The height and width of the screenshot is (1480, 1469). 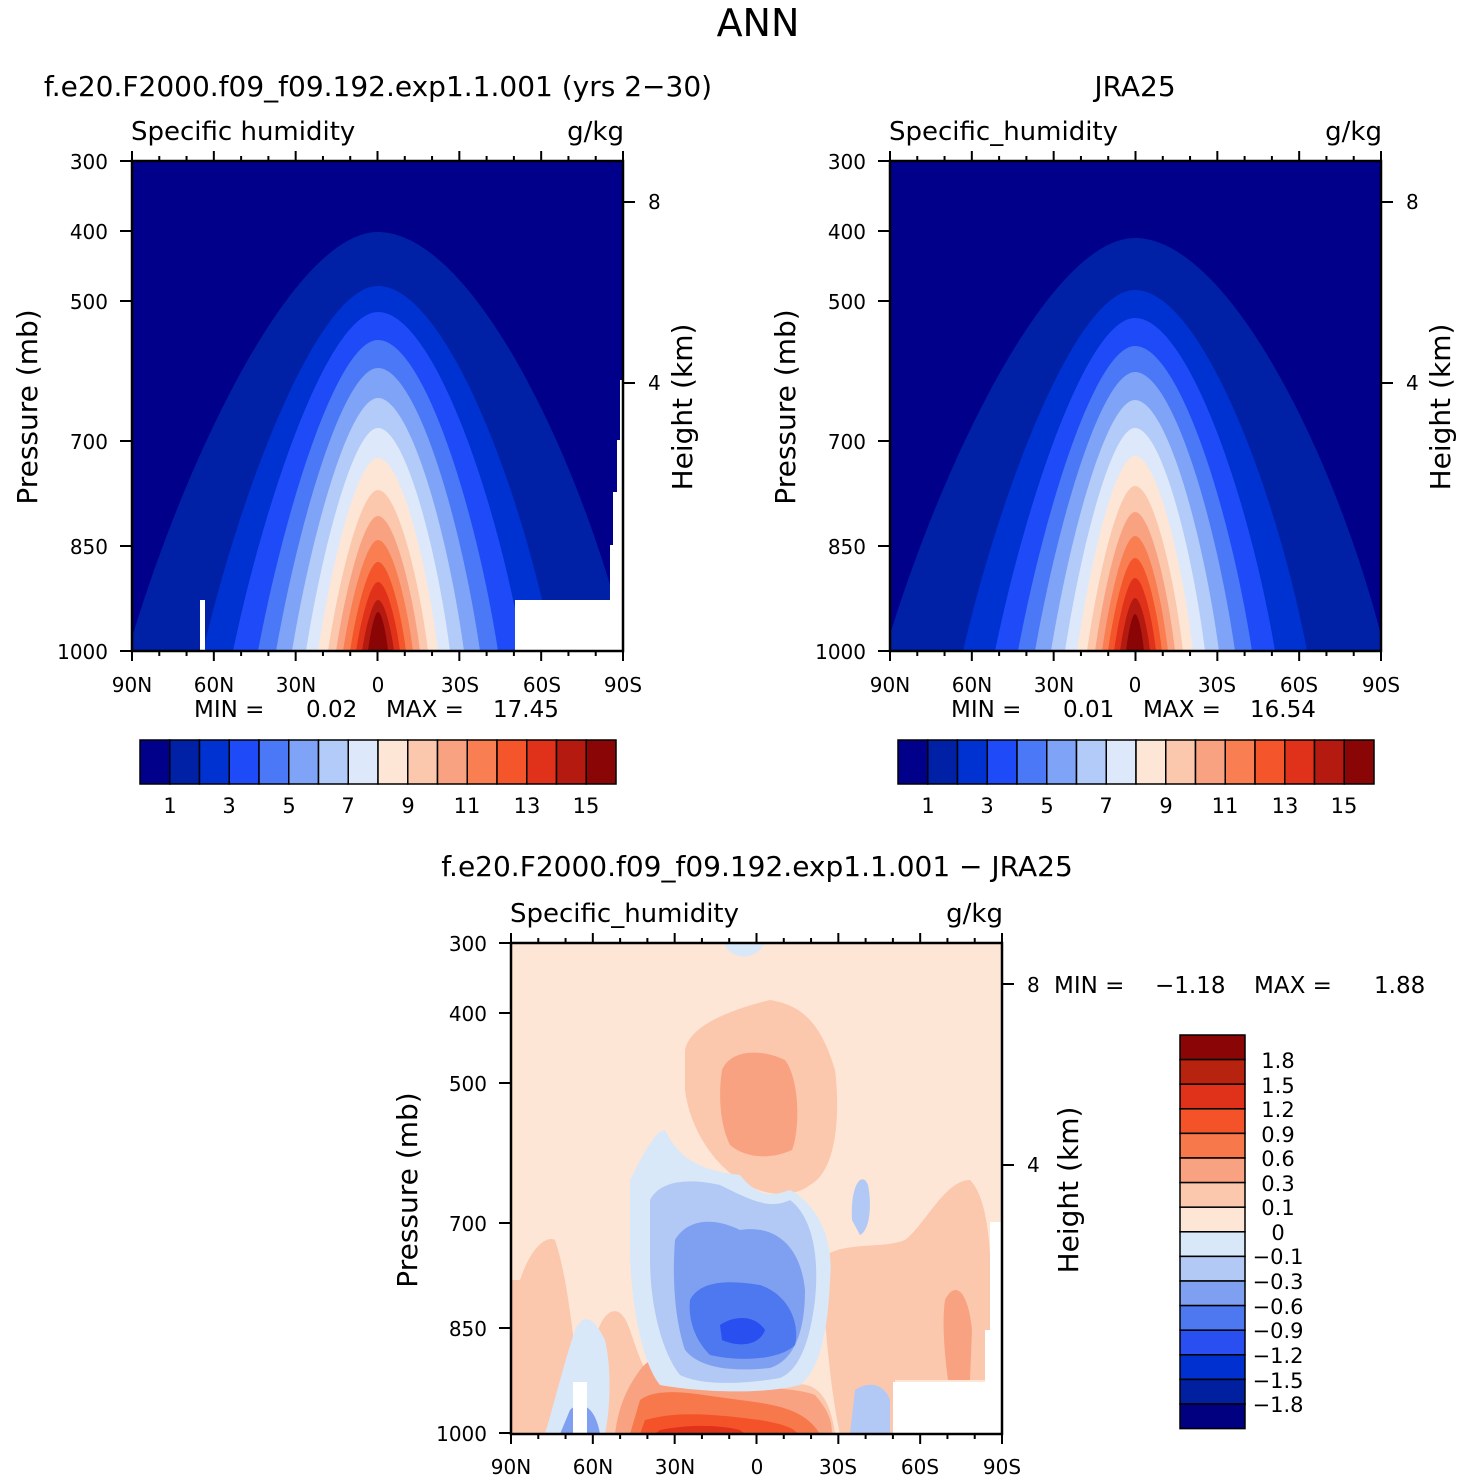 What do you see at coordinates (654, 383) in the screenshot?
I see `panel-model-ytick-right-4: 4` at bounding box center [654, 383].